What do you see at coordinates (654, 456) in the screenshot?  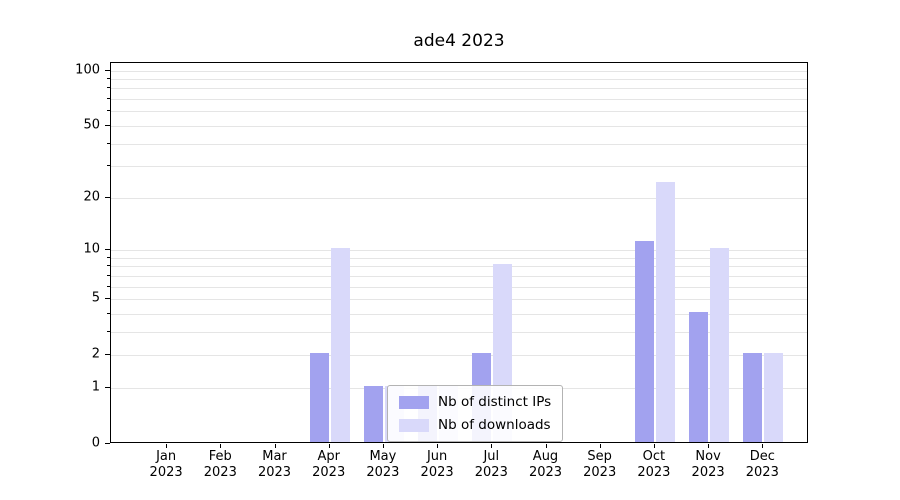 I see `x-tick-label-line: Oct` at bounding box center [654, 456].